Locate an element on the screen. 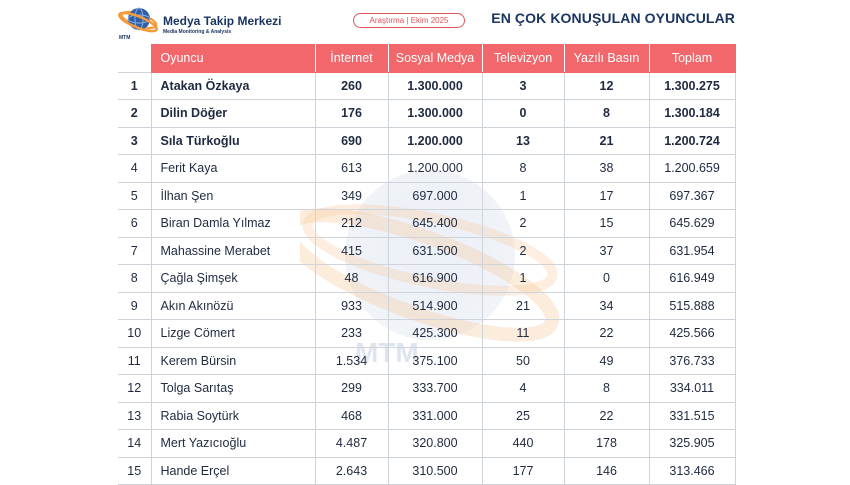 The width and height of the screenshot is (850, 485). total-cell: 425.566 is located at coordinates (692, 333).